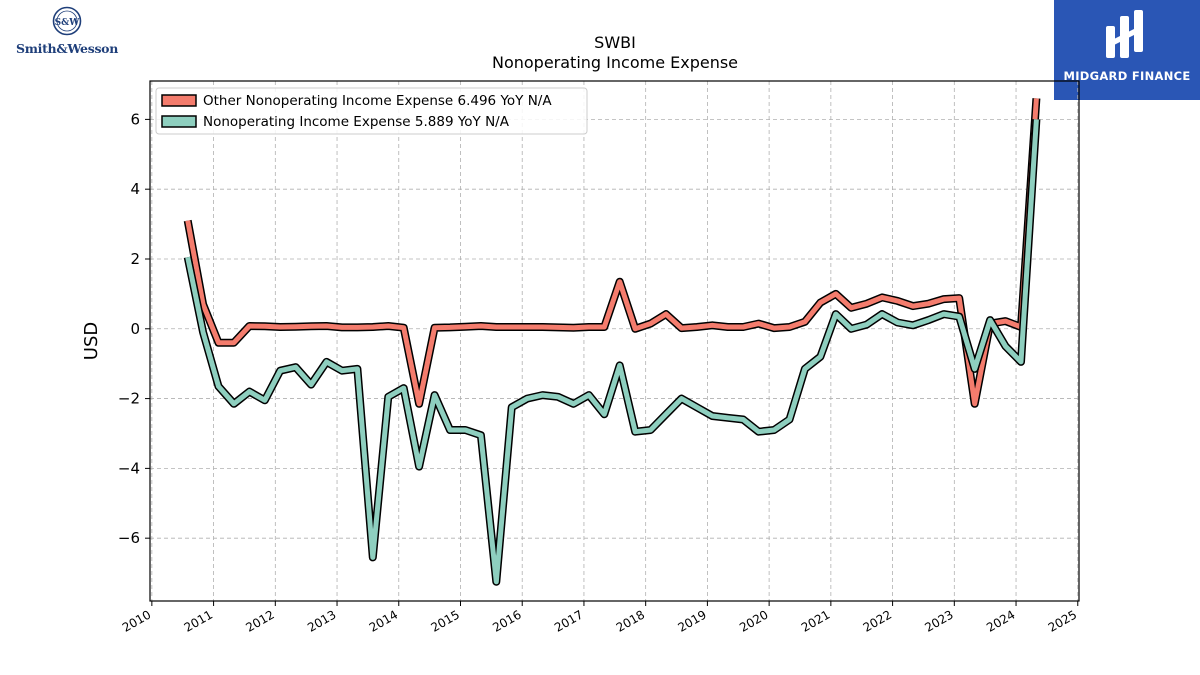 This screenshot has width=1200, height=675. I want to click on legend-box, so click(371, 111).